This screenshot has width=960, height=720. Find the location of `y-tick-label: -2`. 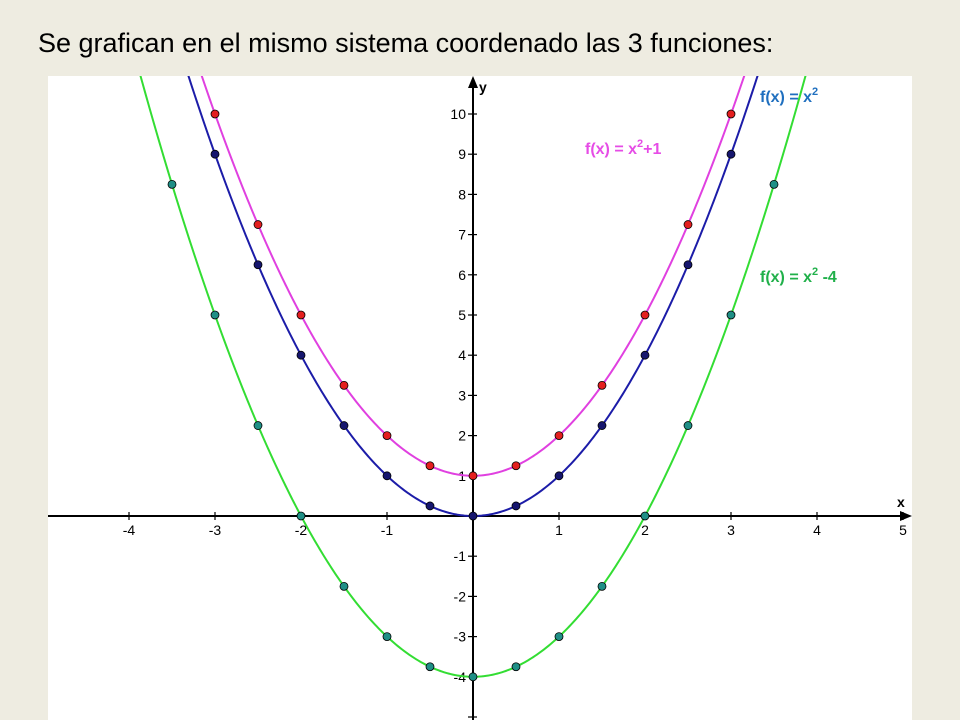

y-tick-label: -2 is located at coordinates (460, 596).